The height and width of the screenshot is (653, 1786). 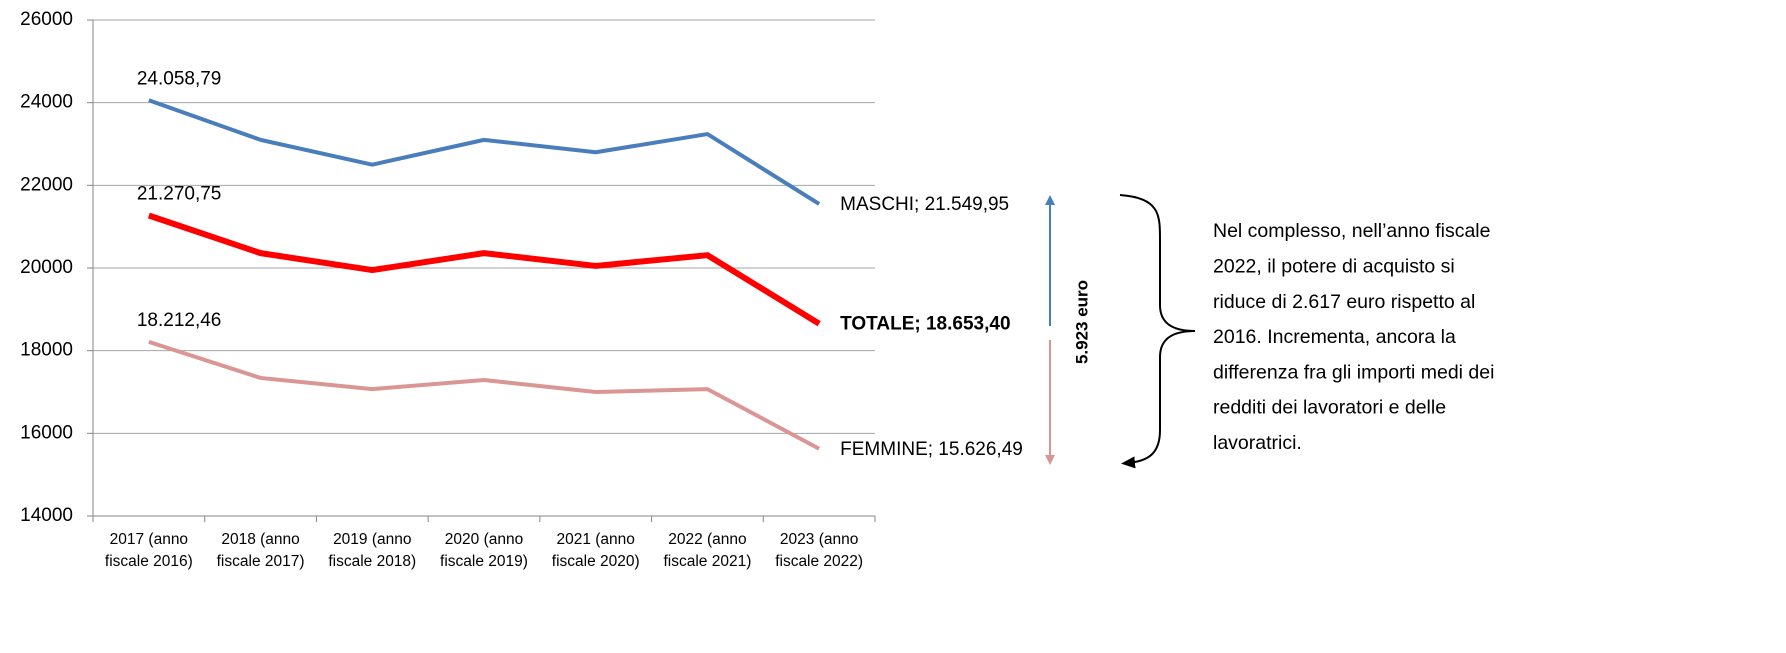 What do you see at coordinates (484, 550) in the screenshot?
I see `x-tick-label: 2020 (anno fiscale 2019)` at bounding box center [484, 550].